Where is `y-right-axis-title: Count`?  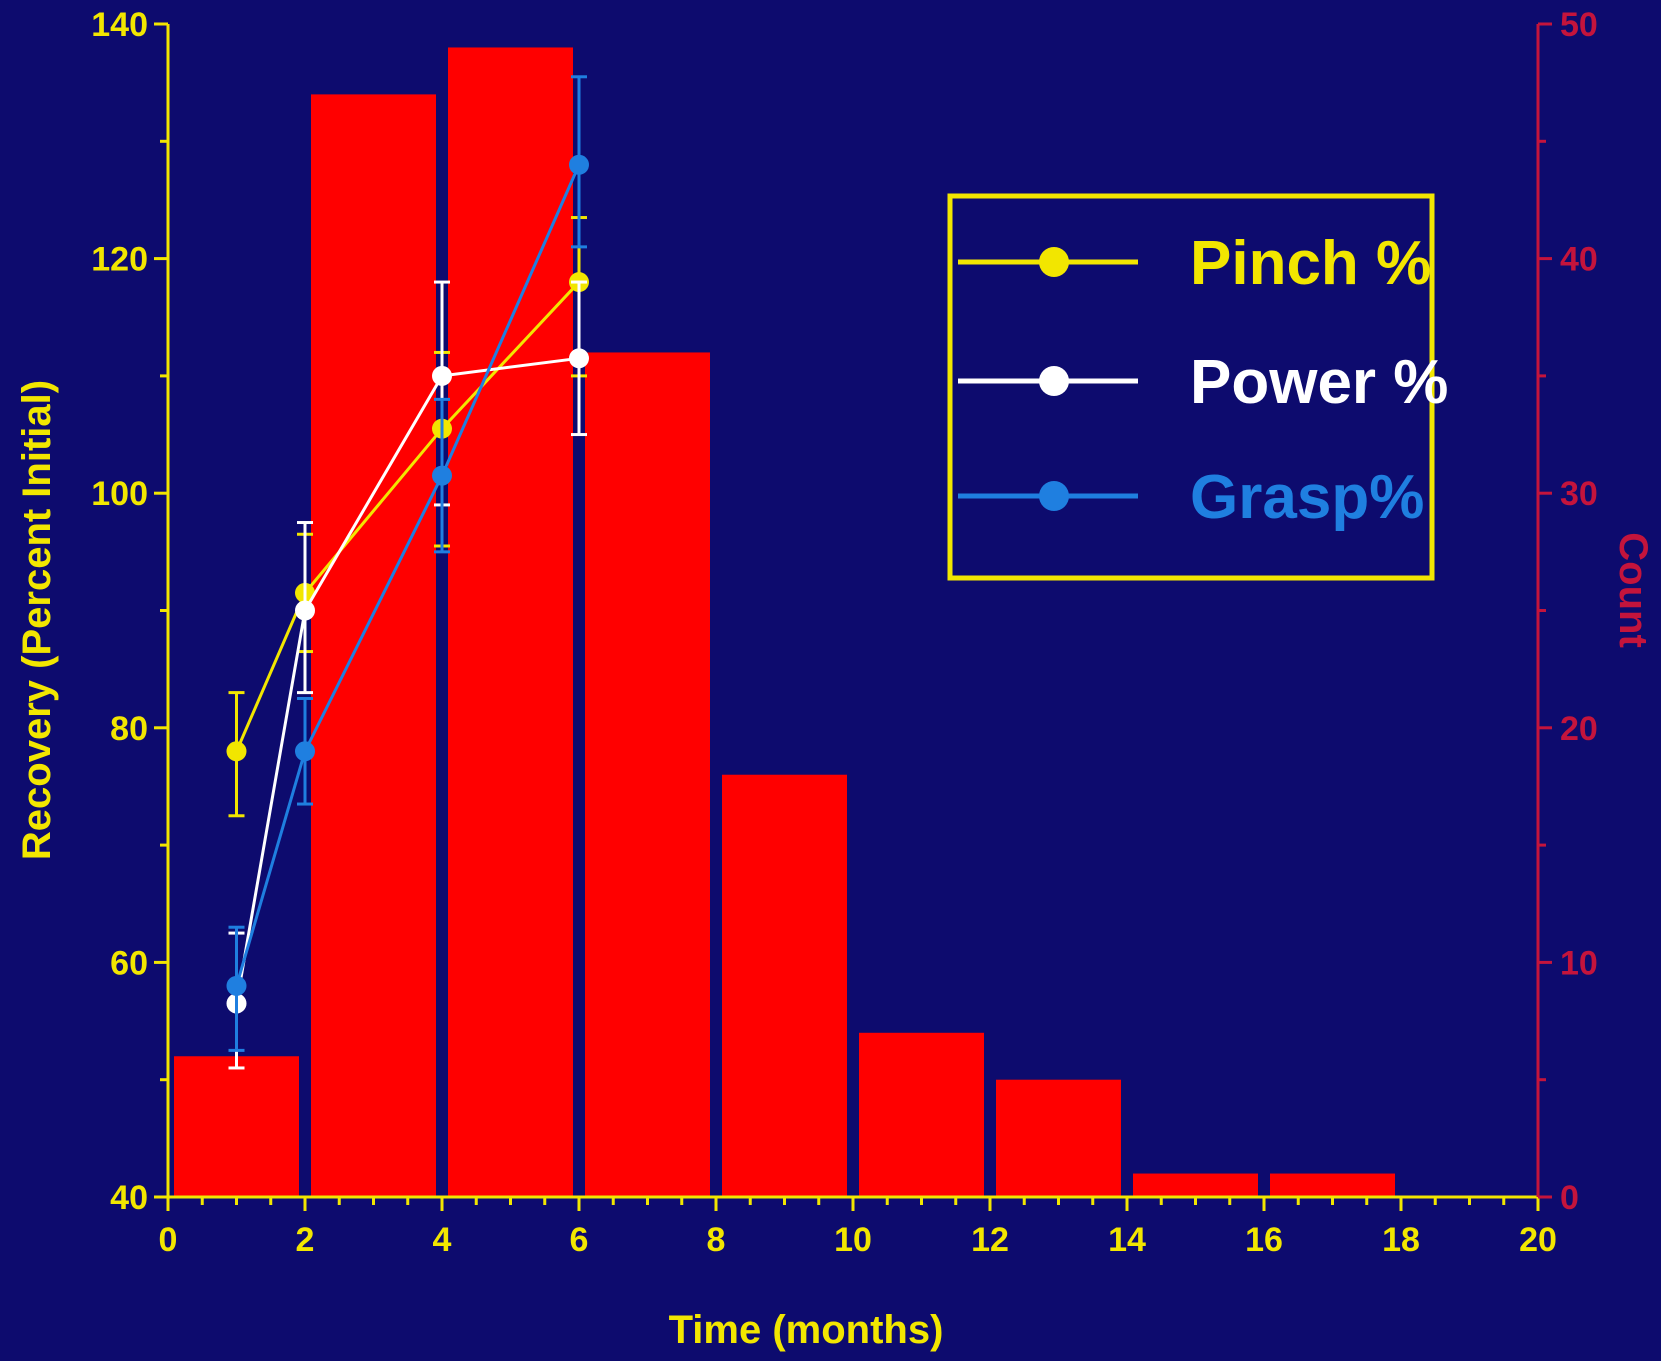
y-right-axis-title: Count is located at coordinates (1633, 590).